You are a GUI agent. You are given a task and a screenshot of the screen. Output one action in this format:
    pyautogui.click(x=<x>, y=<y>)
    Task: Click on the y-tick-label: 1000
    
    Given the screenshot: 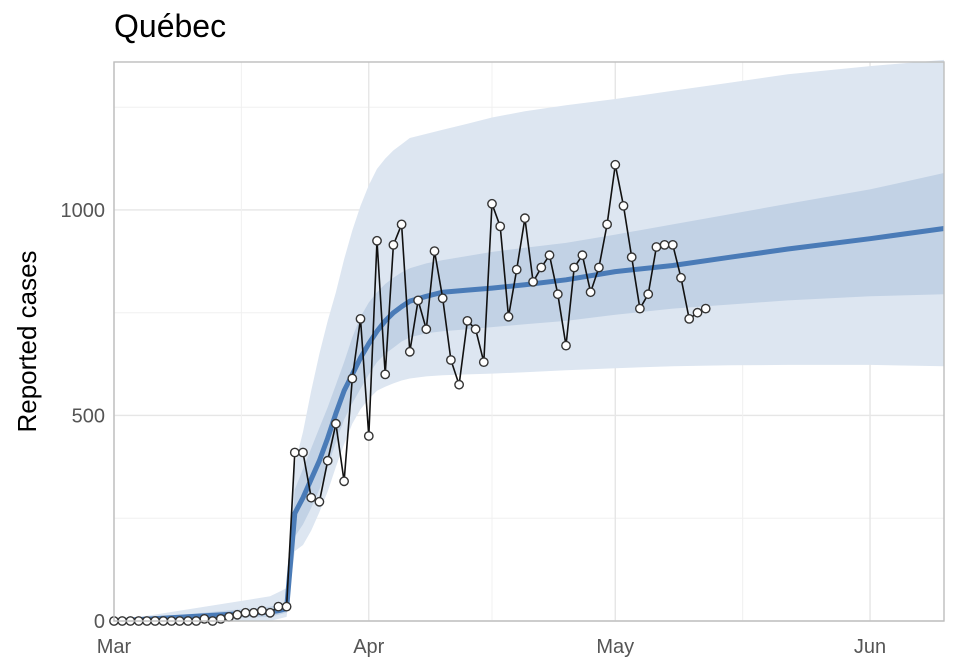 What is the action you would take?
    pyautogui.click(x=83, y=211)
    